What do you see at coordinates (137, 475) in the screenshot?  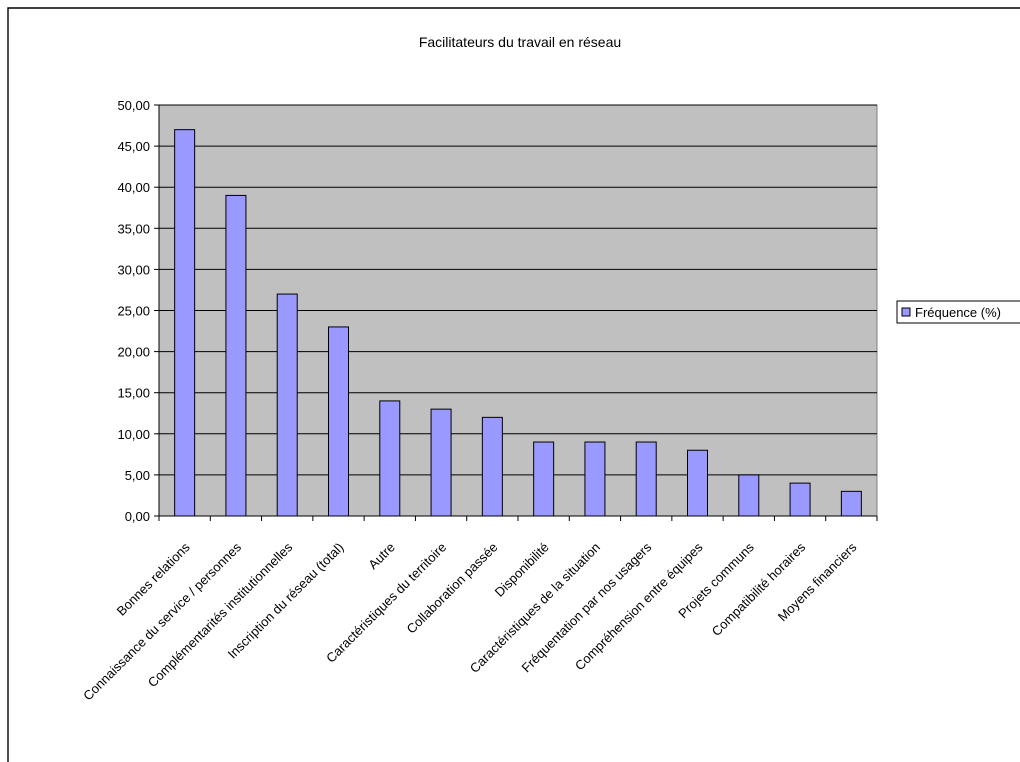 I see `y-tick-label: 5,00` at bounding box center [137, 475].